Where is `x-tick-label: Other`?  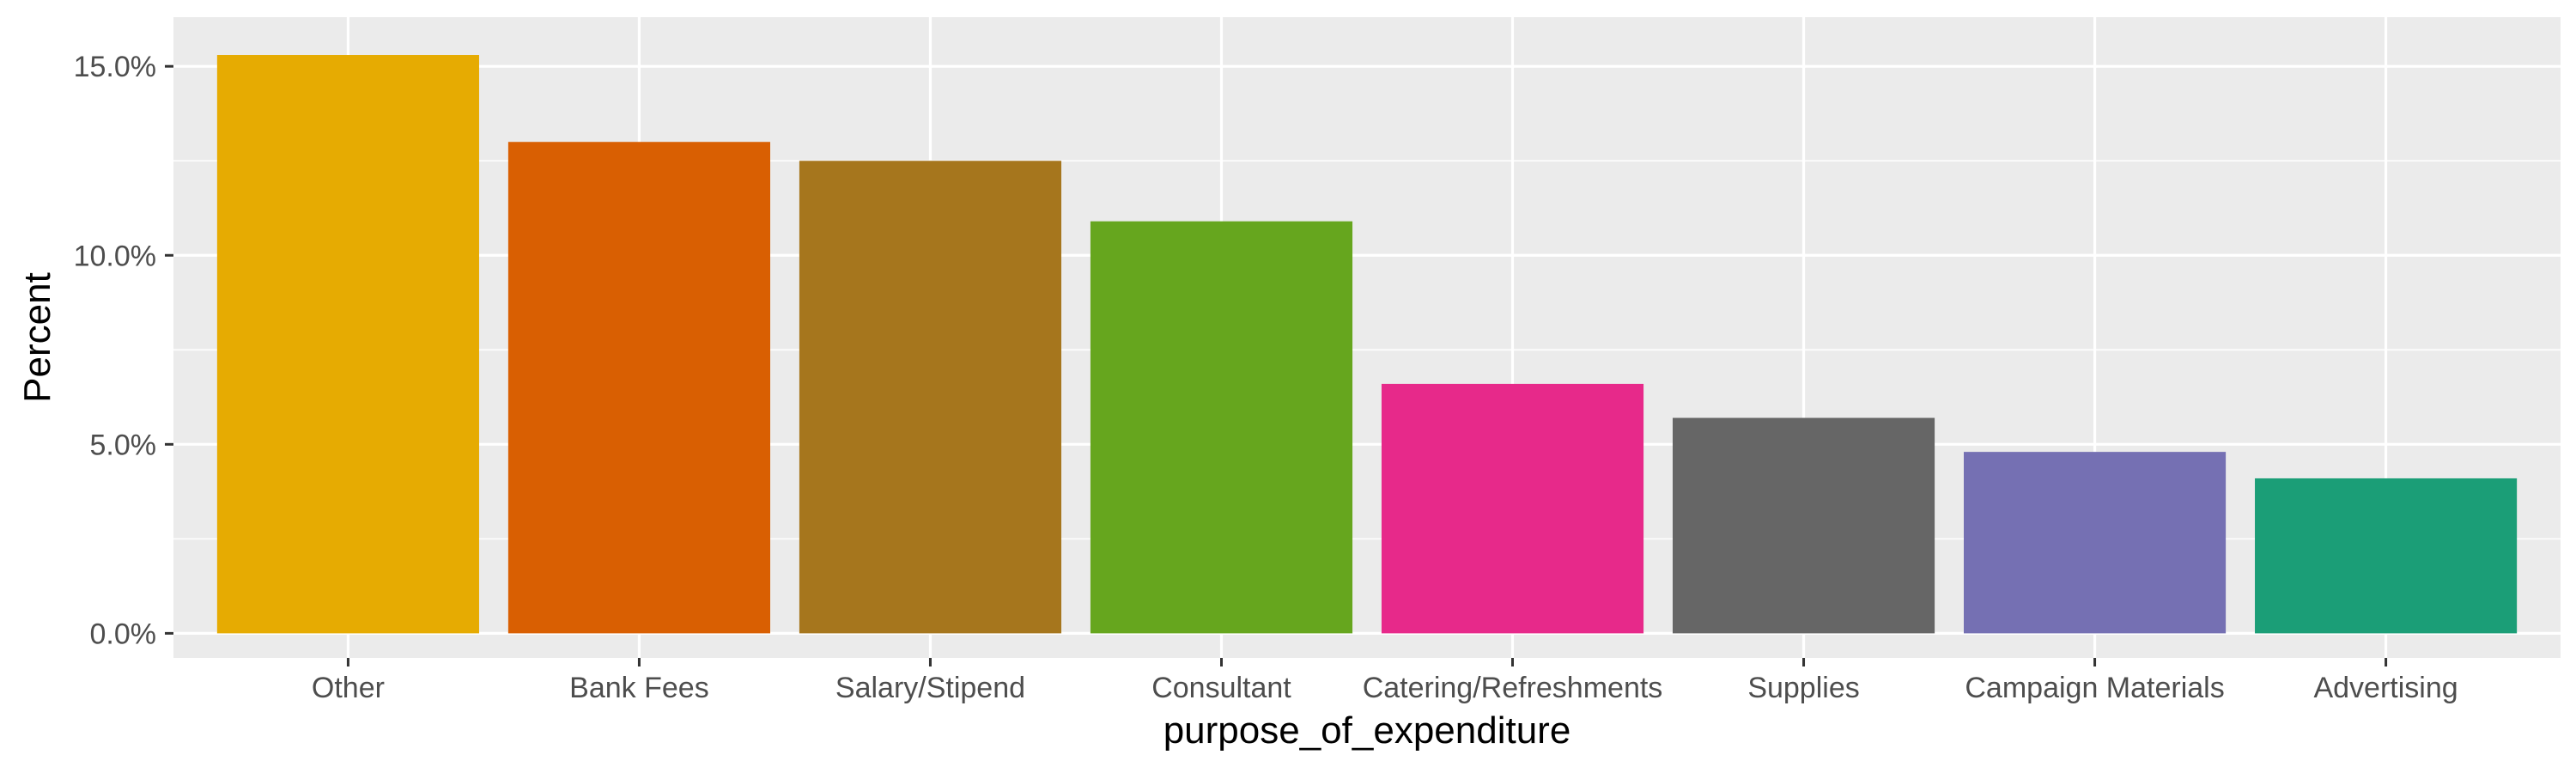 x-tick-label: Other is located at coordinates (348, 688).